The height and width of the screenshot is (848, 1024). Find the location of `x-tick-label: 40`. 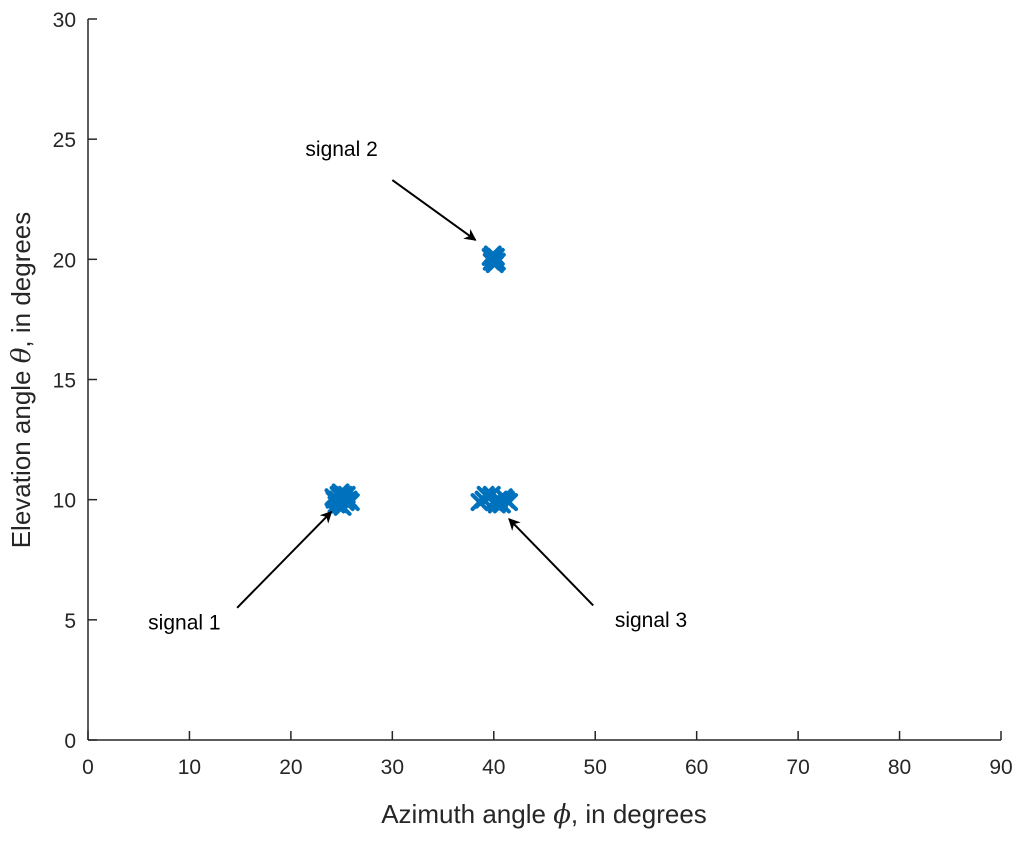

x-tick-label: 40 is located at coordinates (493, 767).